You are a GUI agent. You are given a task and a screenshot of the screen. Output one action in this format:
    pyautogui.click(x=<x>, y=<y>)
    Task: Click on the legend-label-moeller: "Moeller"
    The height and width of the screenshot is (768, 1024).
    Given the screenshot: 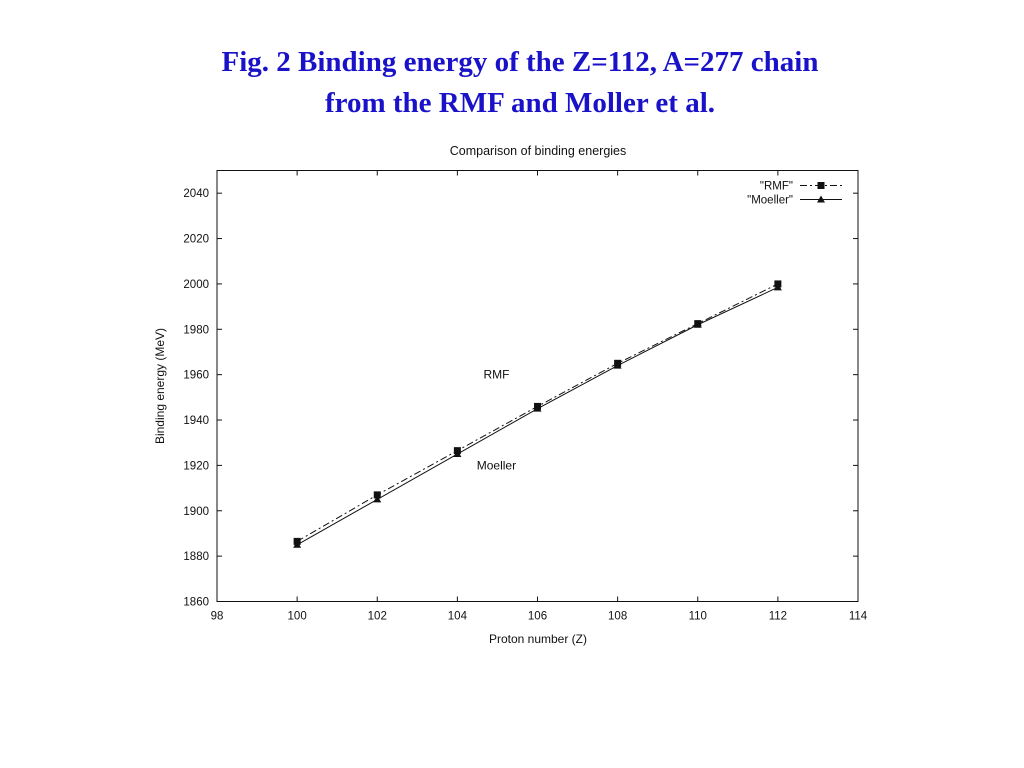 What is the action you would take?
    pyautogui.click(x=770, y=201)
    